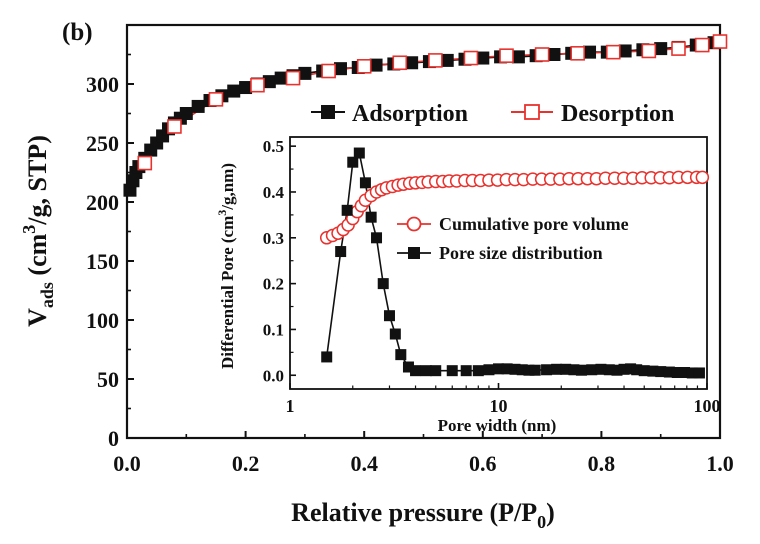 The image size is (760, 544). What do you see at coordinates (720, 463) in the screenshot?
I see `main-x-tick-label: 1.0` at bounding box center [720, 463].